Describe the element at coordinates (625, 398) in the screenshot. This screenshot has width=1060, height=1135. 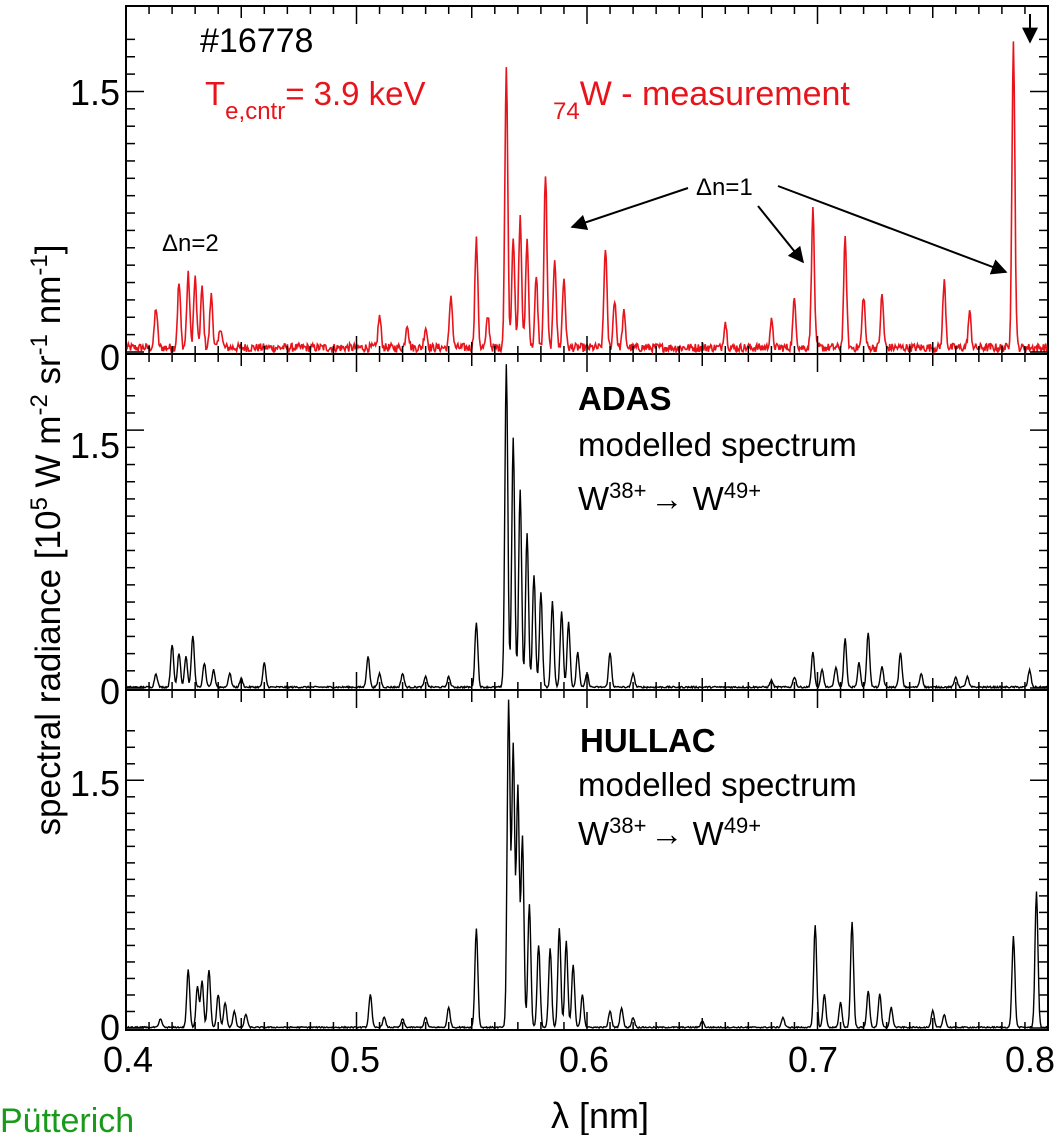
I see `adas-title: ADAS` at that location.